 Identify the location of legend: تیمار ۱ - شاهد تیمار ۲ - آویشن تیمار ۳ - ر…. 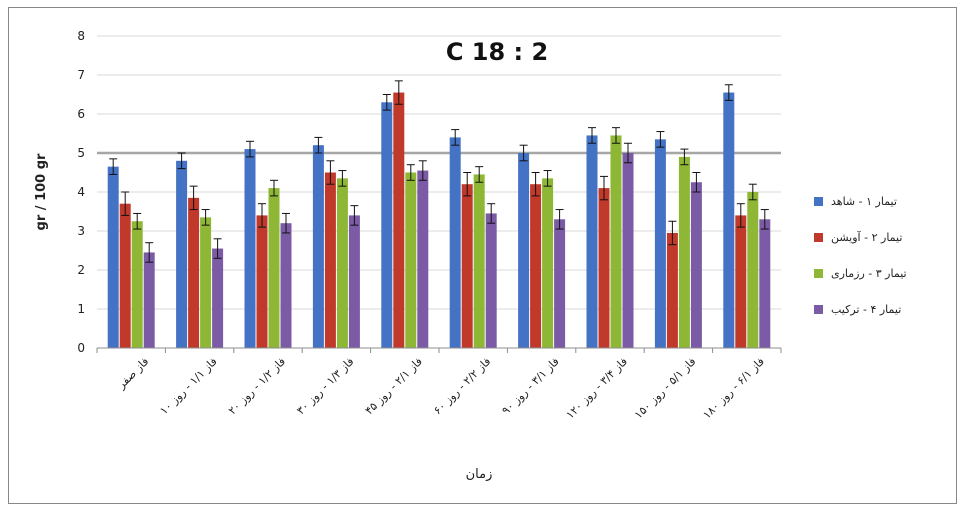
(860, 255).